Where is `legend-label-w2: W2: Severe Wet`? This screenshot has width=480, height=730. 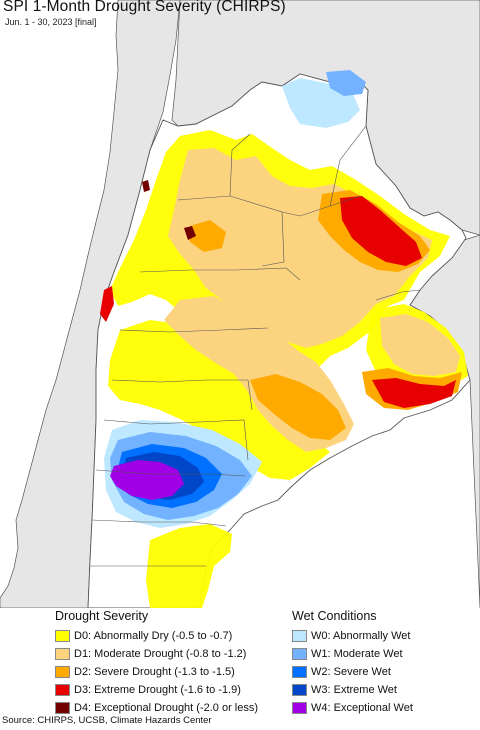 legend-label-w2: W2: Severe Wet is located at coordinates (351, 672).